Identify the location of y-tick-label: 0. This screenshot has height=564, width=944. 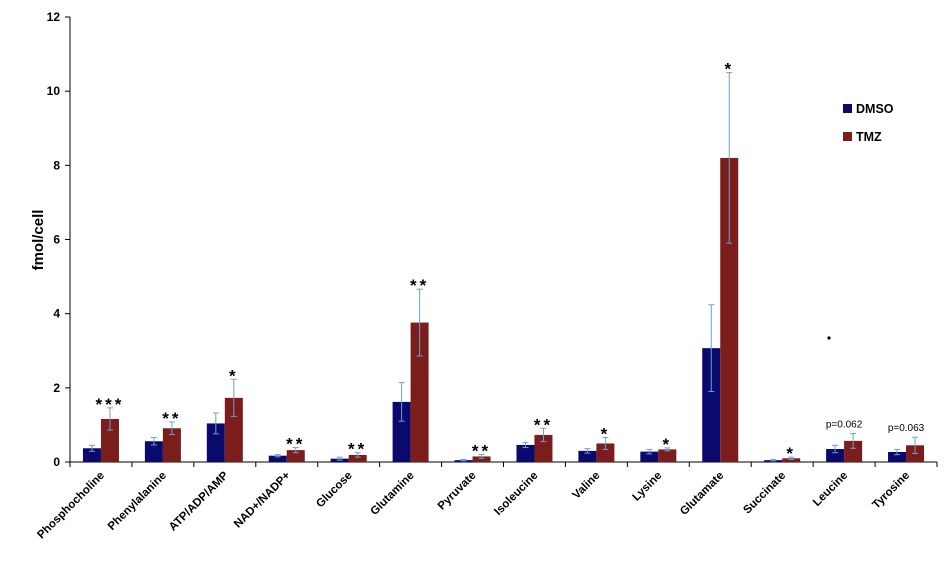
(56, 462).